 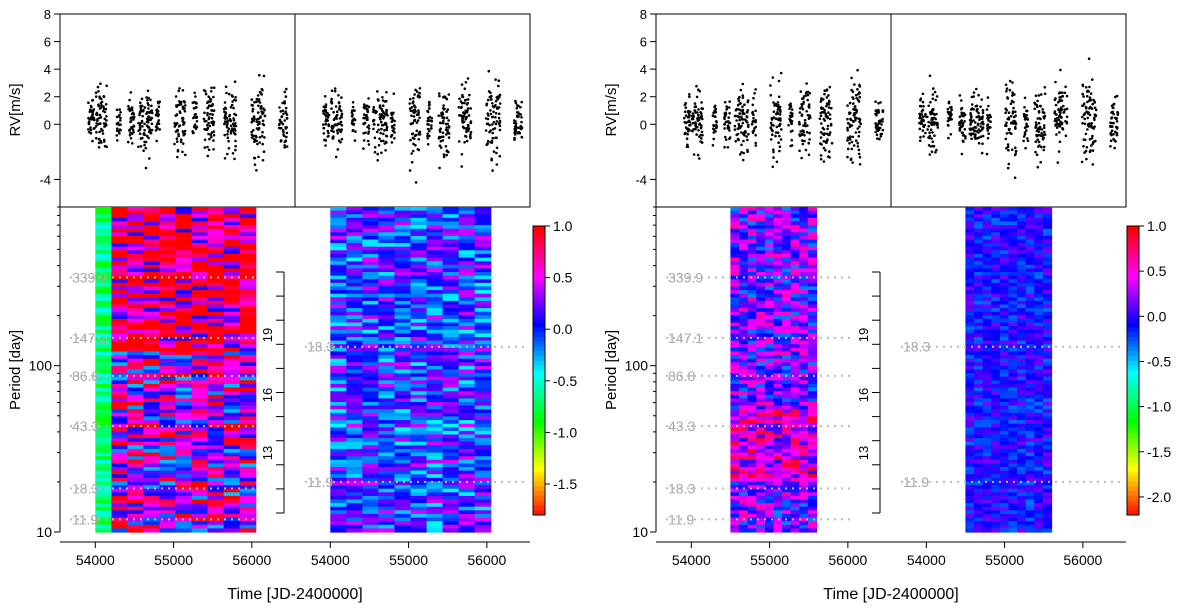 I want to click on period-marker-label: 18.3, so click(x=85, y=488).